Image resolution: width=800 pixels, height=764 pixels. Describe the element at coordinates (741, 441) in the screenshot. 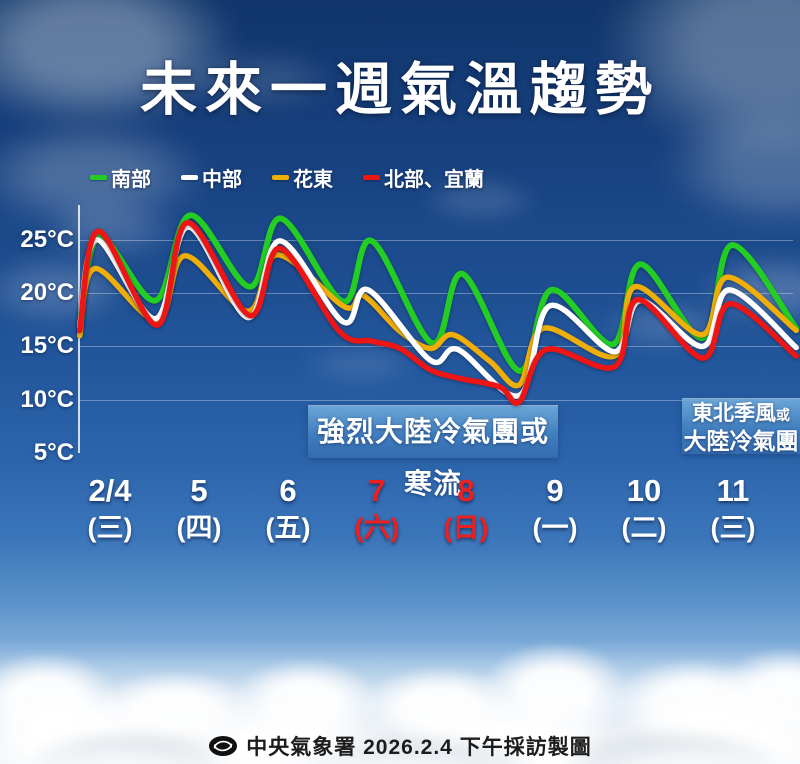

I see `annotation-monsoon-line2: 大陸冷氣團` at that location.